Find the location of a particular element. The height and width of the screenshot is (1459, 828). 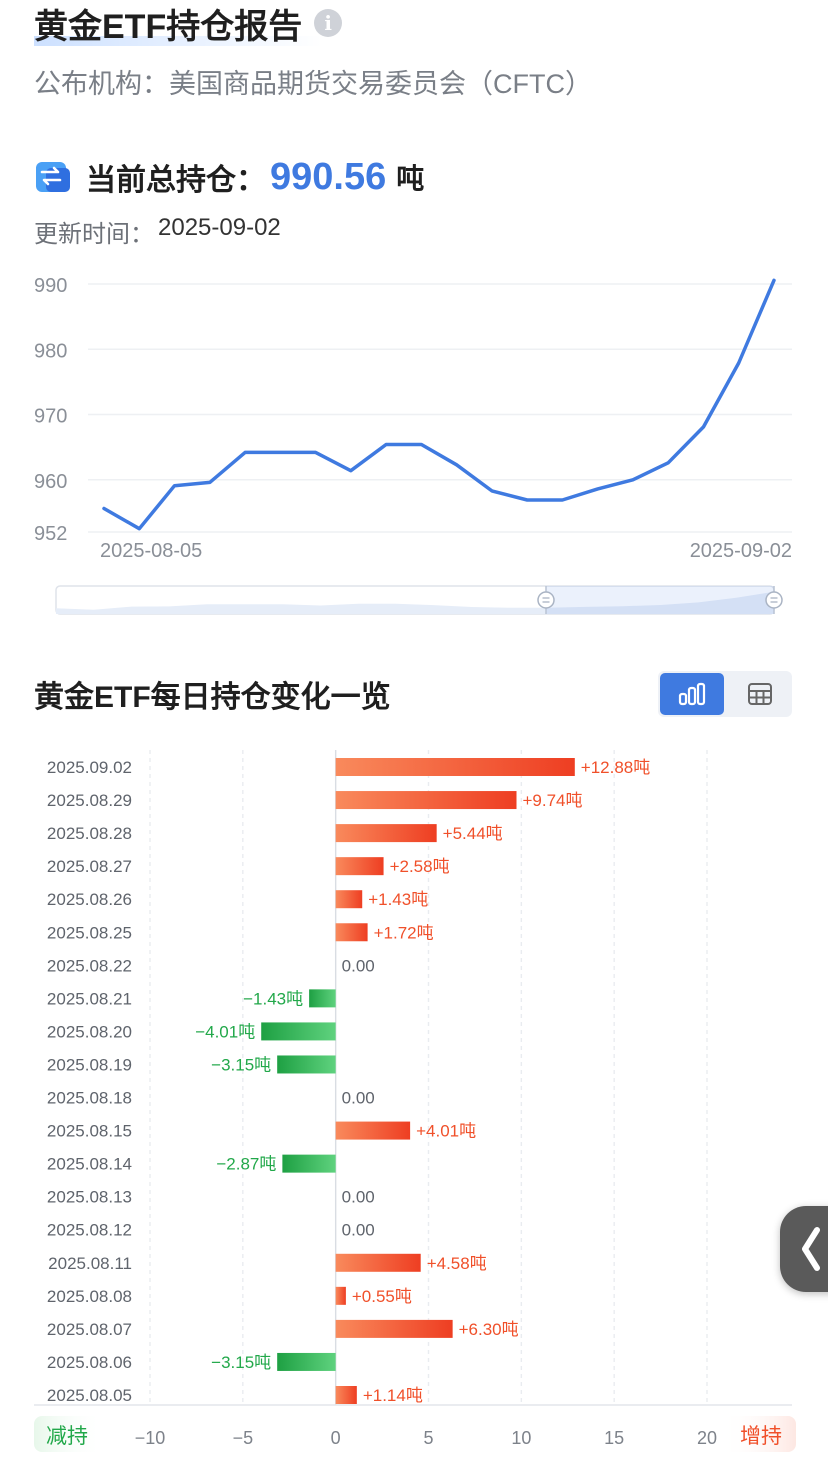

value-label: +6.30吨 is located at coordinates (489, 1329).